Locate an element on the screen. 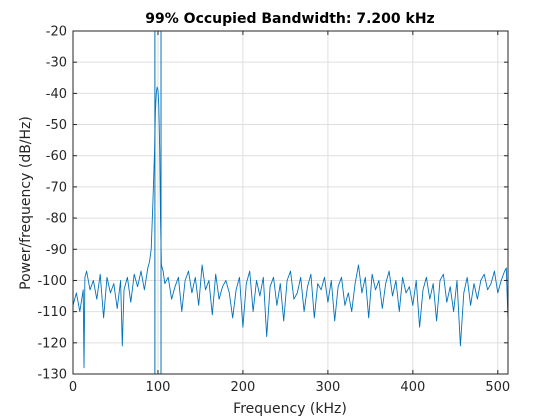  x-tick-label: 300 is located at coordinates (327, 387).